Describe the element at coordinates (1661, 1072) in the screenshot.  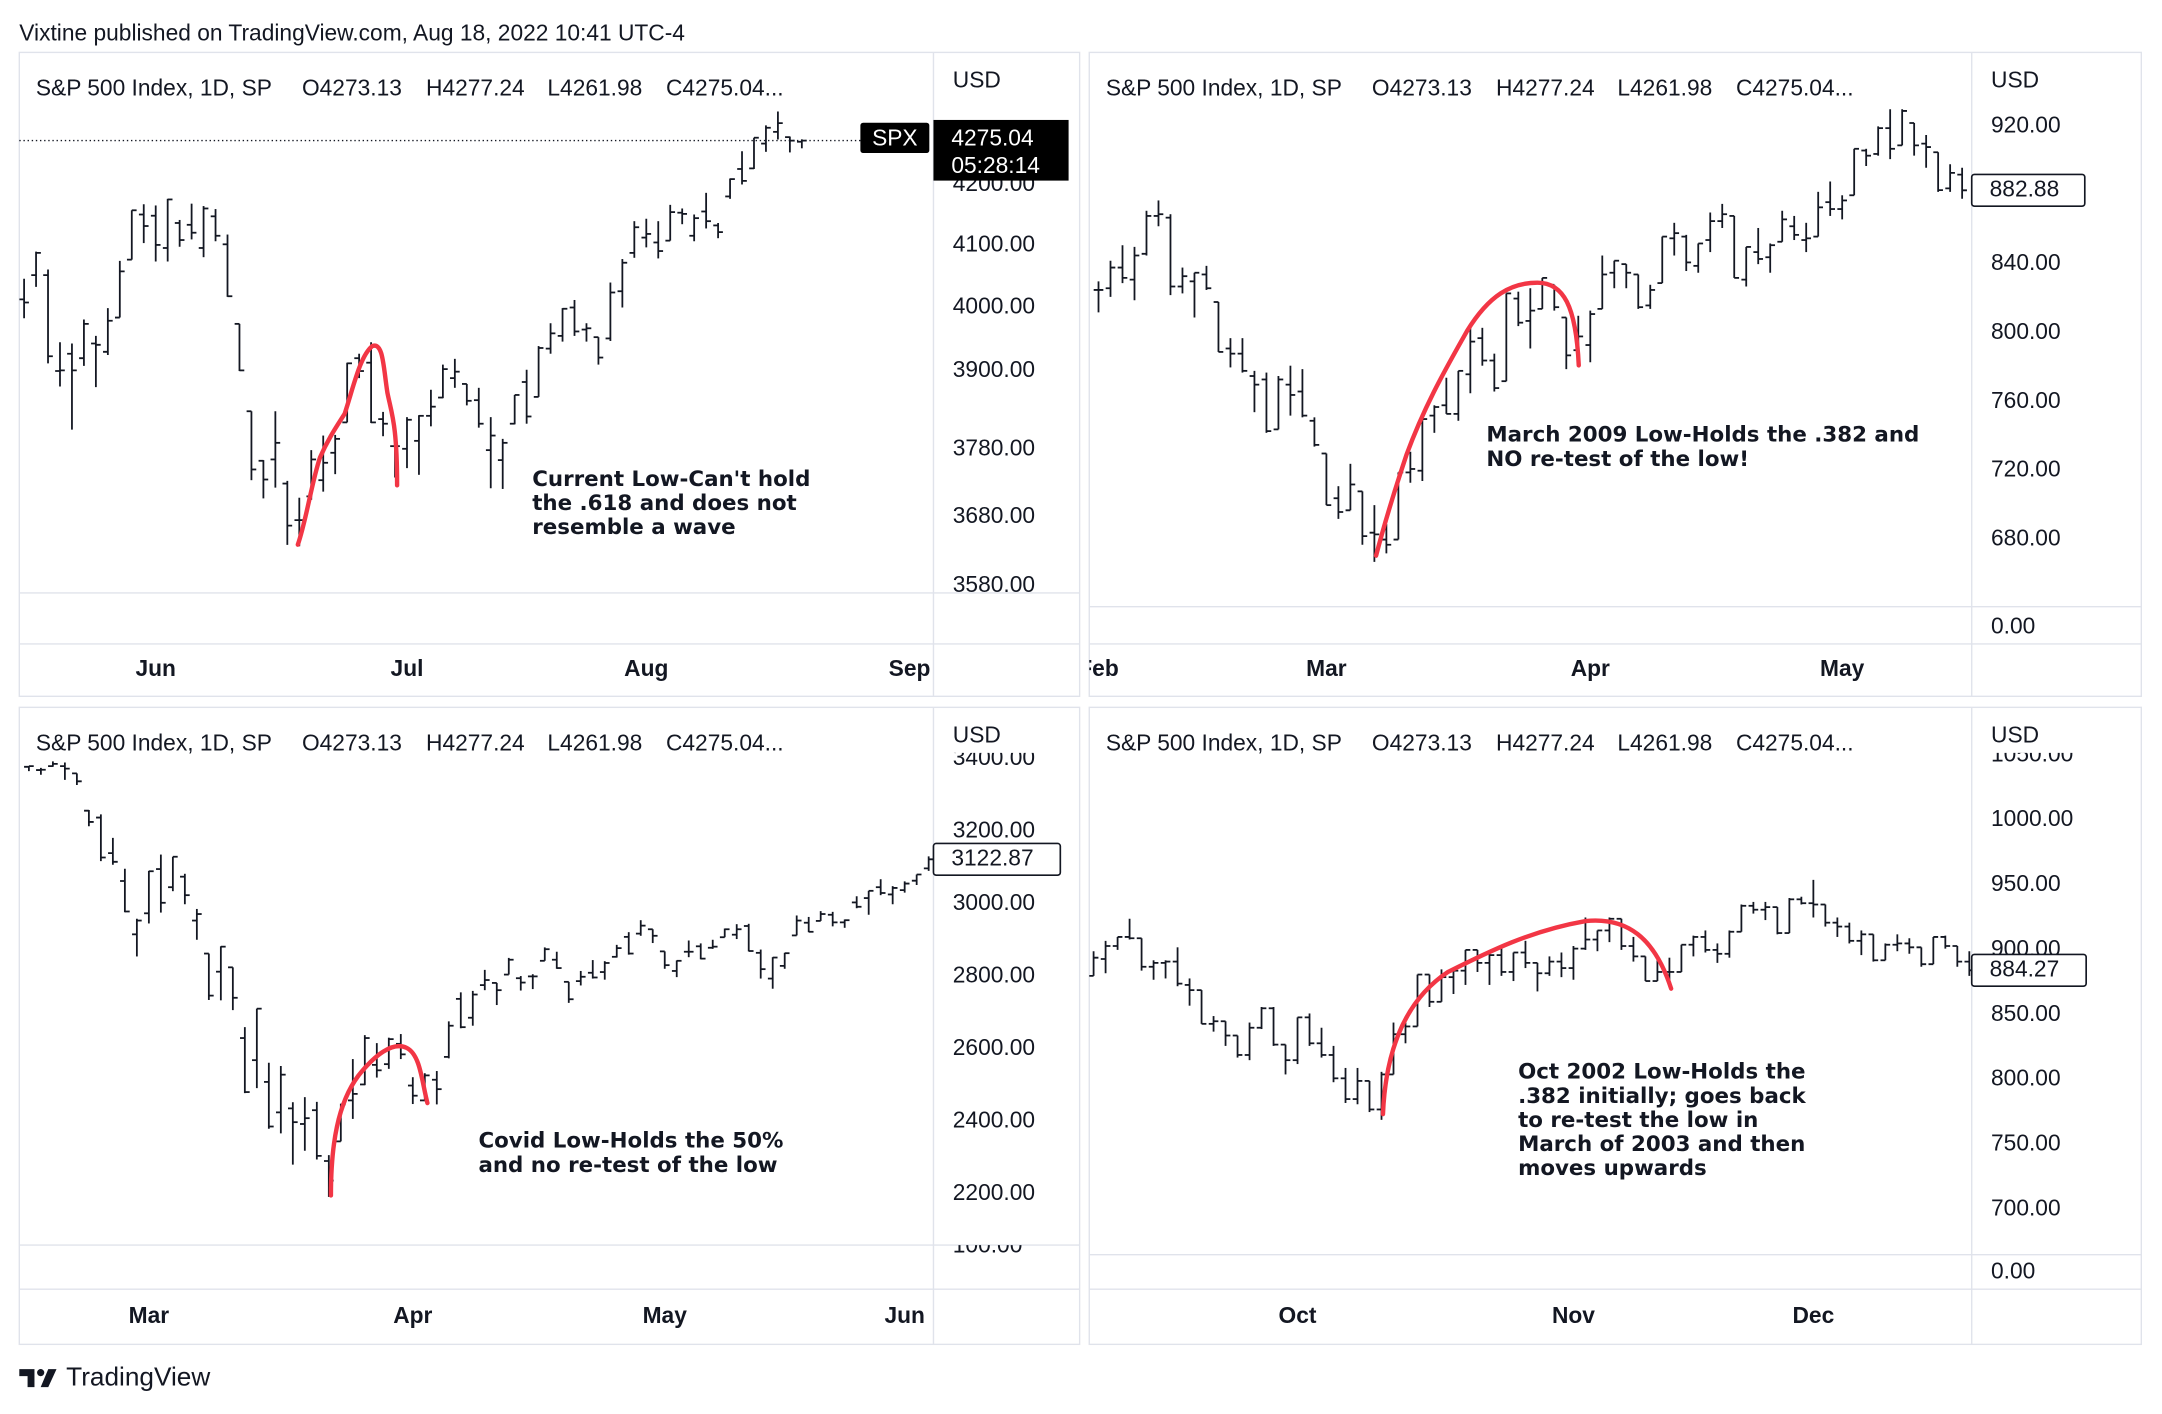
I see `annotation-text: Oct 2002 Low-Holds the` at that location.